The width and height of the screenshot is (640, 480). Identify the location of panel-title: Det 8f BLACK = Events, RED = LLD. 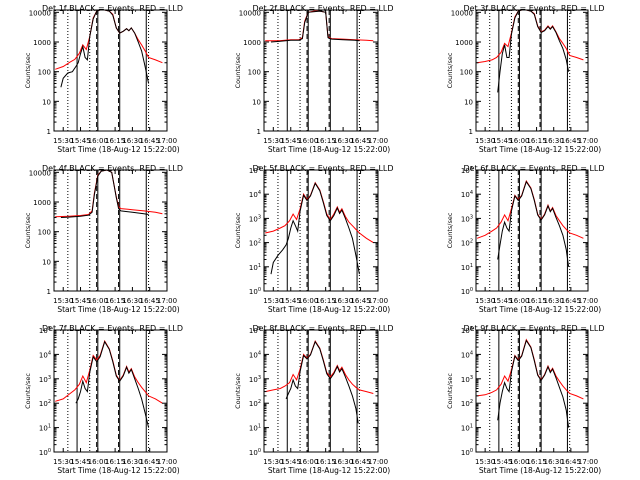
(322, 328).